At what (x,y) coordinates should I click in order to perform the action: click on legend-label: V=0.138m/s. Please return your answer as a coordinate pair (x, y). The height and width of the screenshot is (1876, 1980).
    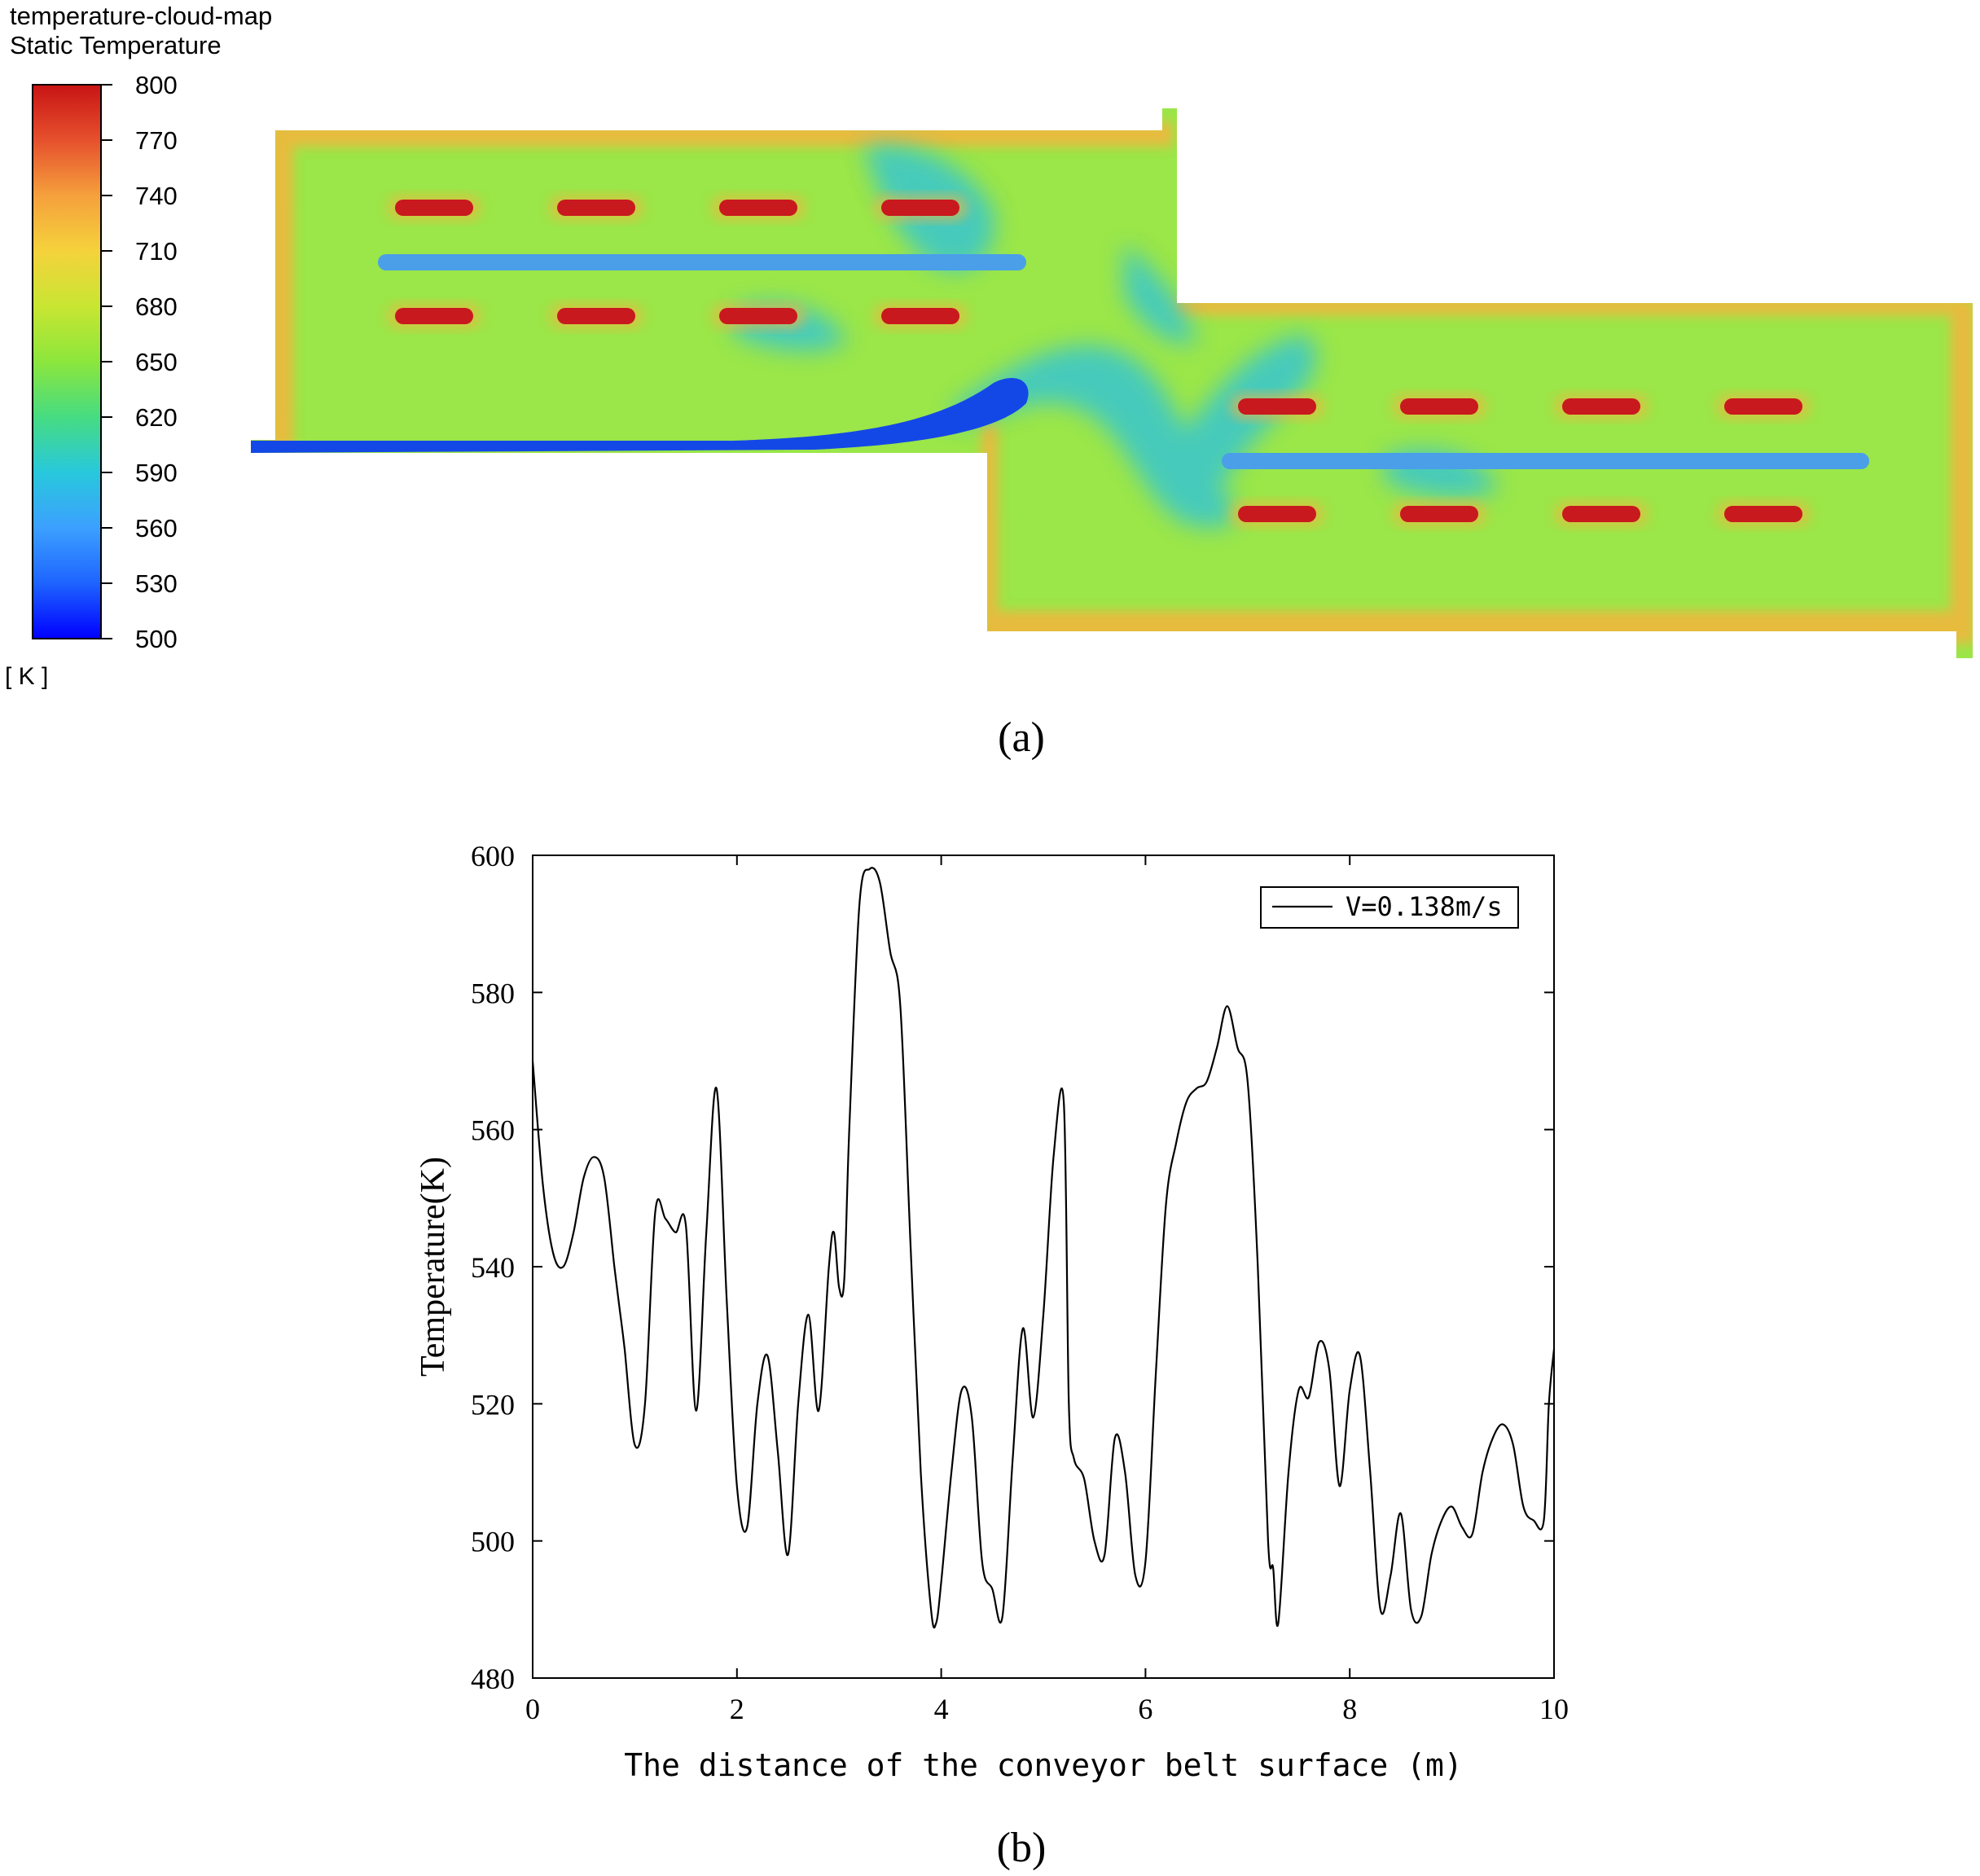
    Looking at the image, I should click on (1425, 906).